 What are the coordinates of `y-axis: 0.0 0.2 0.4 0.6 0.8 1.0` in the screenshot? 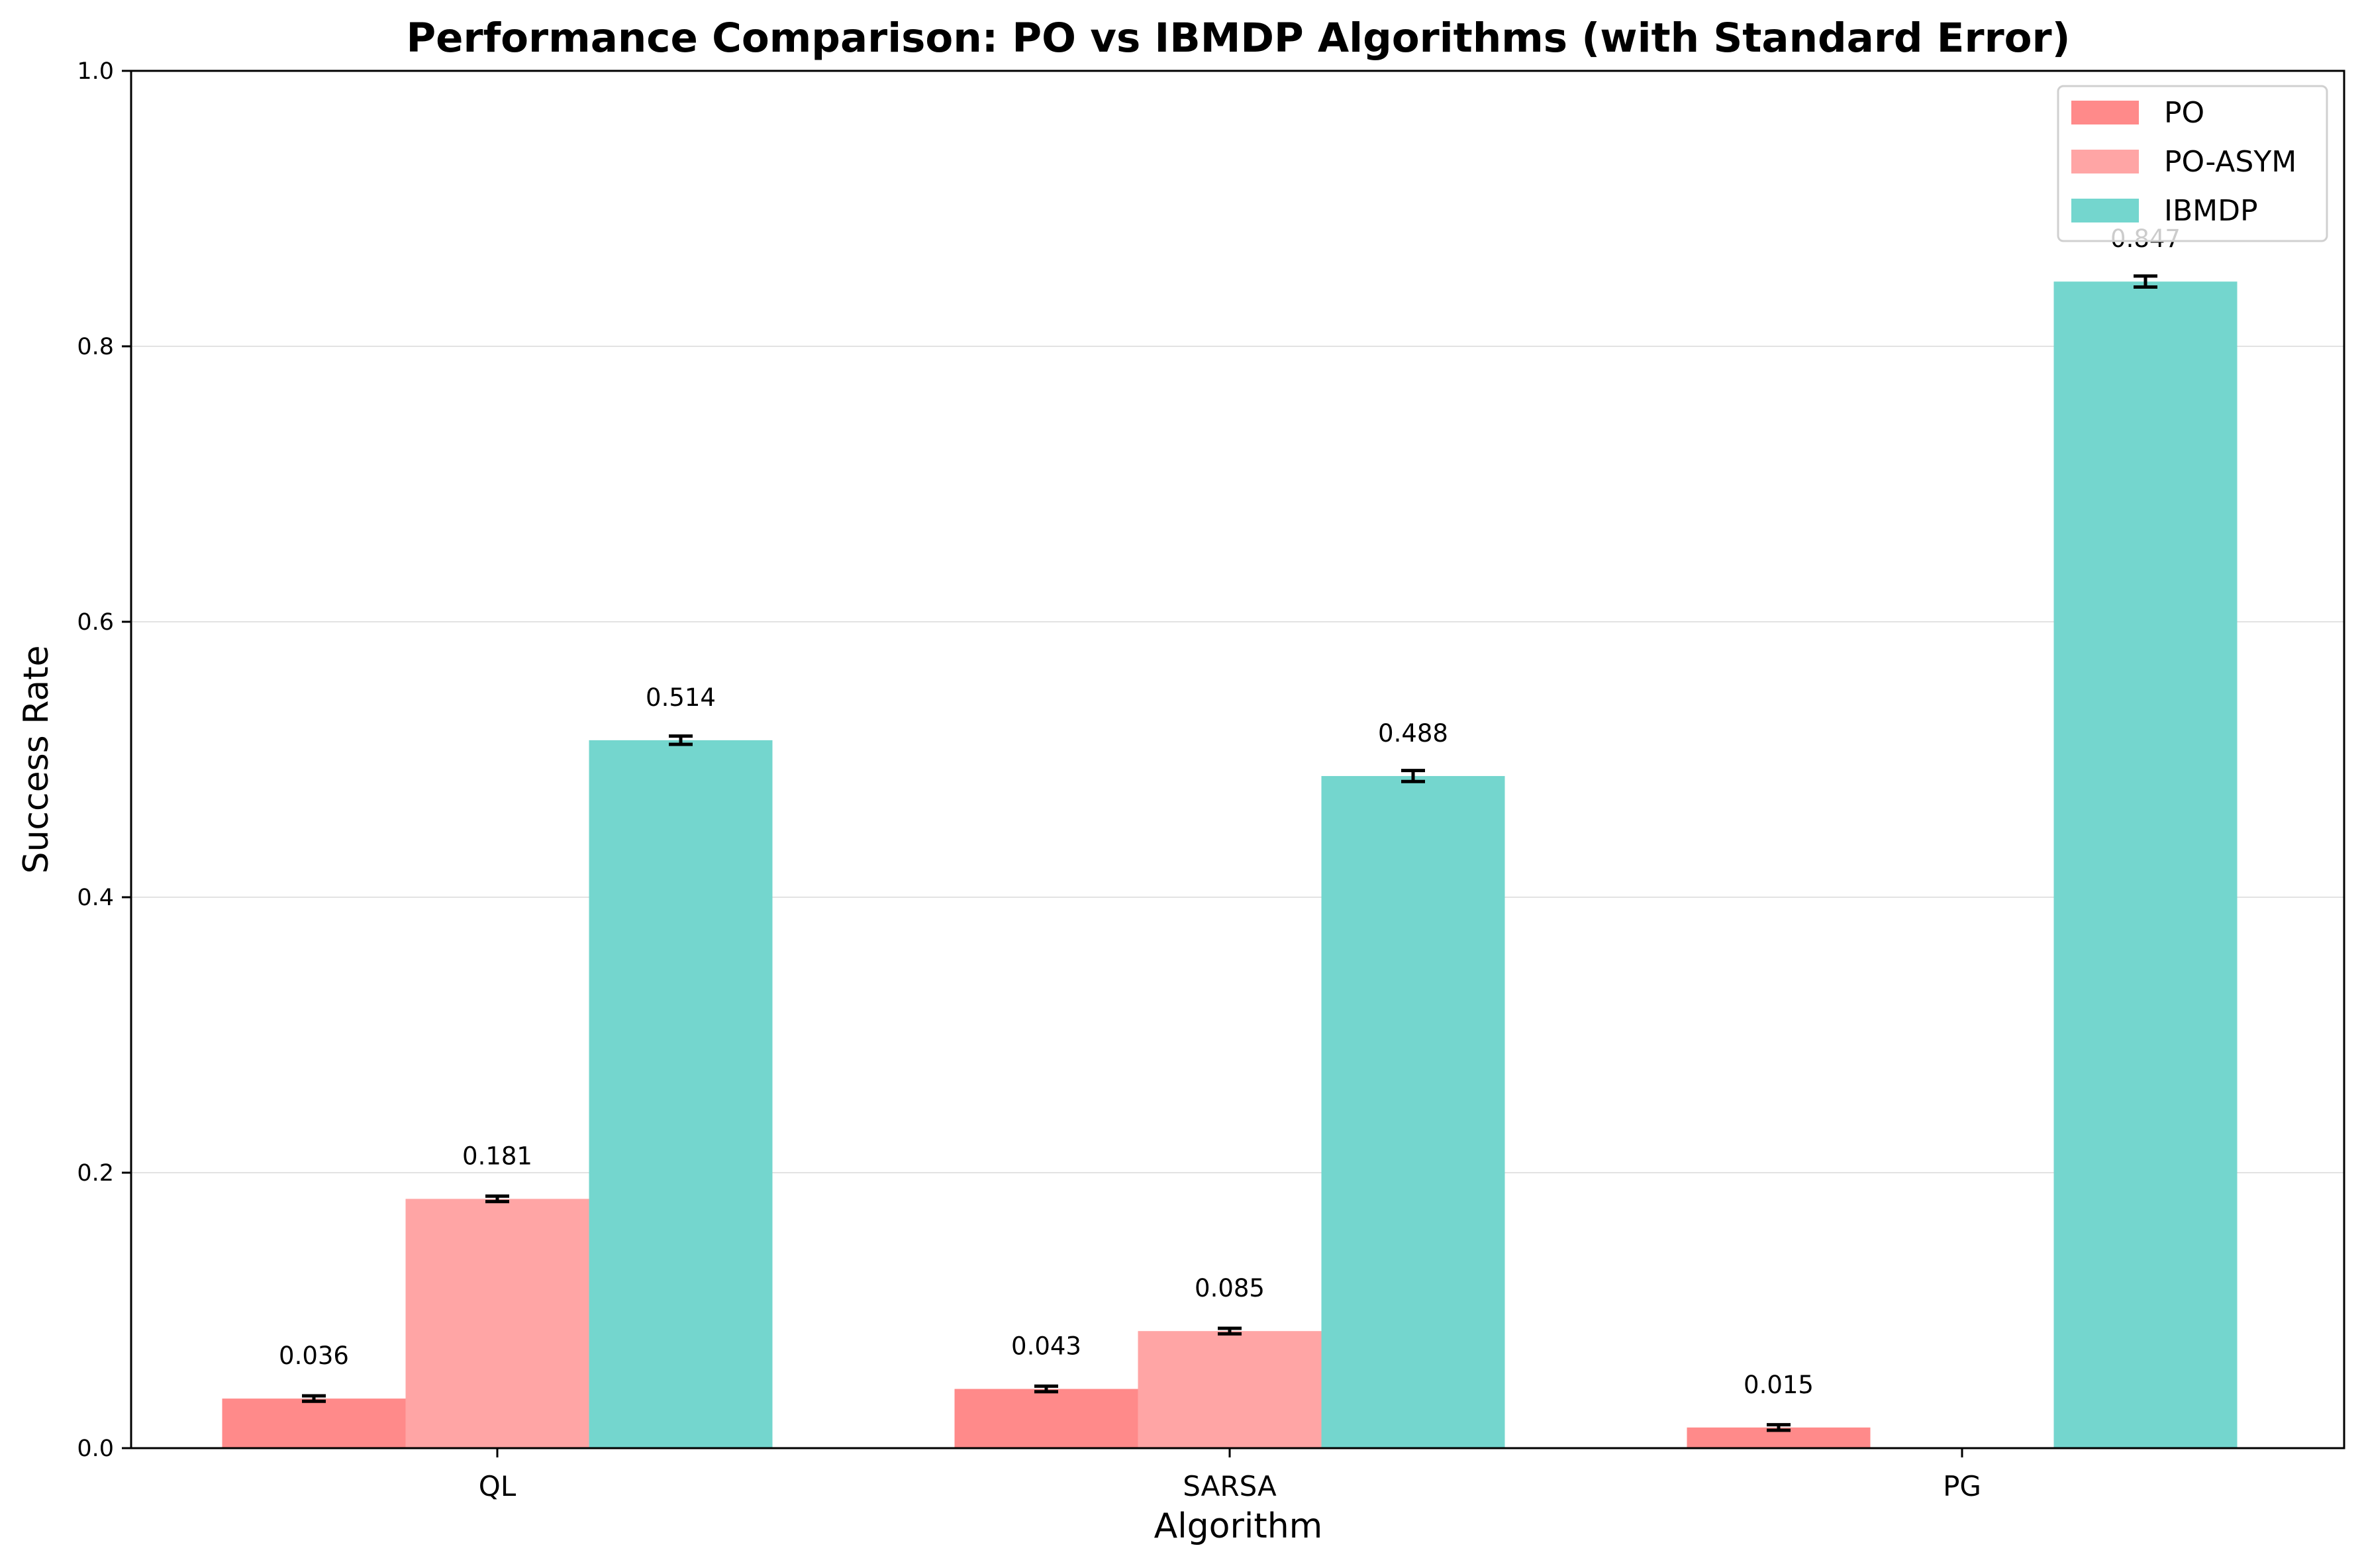 It's located at (104, 760).